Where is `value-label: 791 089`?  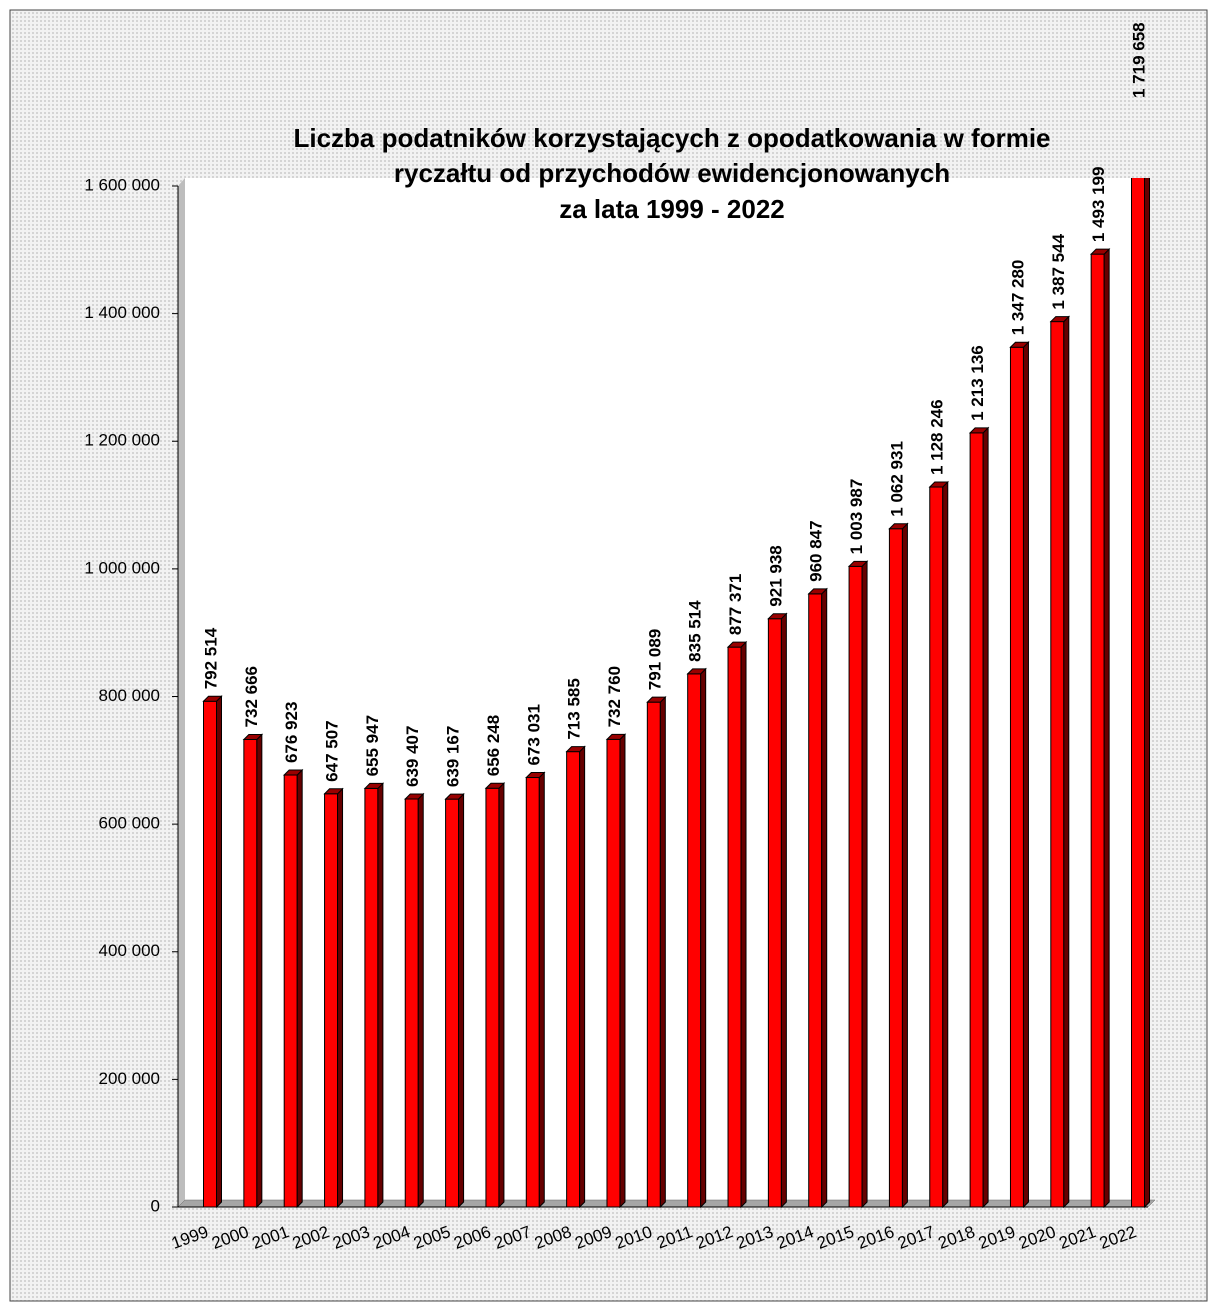
value-label: 791 089 is located at coordinates (654, 659).